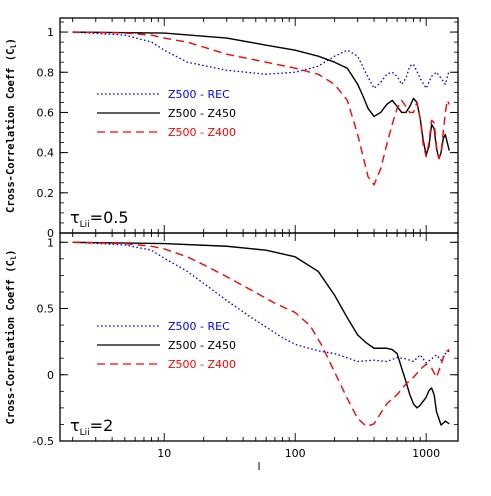 The image size is (491, 496). I want to click on tau-annotation: τLii=0.5, so click(99, 219).